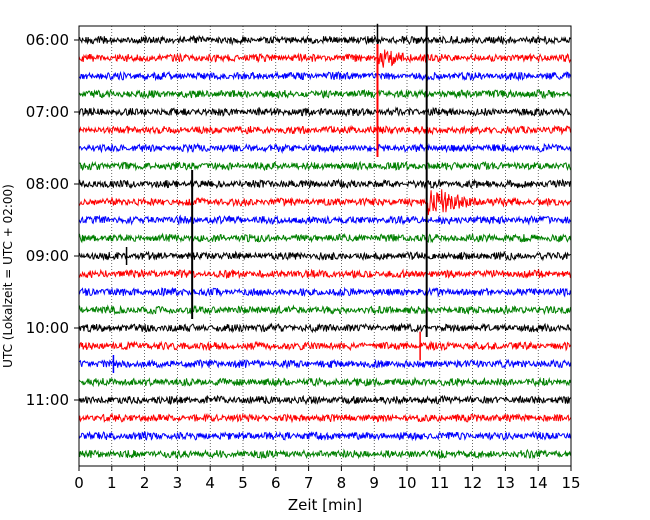  Describe the element at coordinates (52, 220) in the screenshot. I see `y-axis-ticks: 06:00 07:00 08:00 09:00 10:00 11:00` at that location.